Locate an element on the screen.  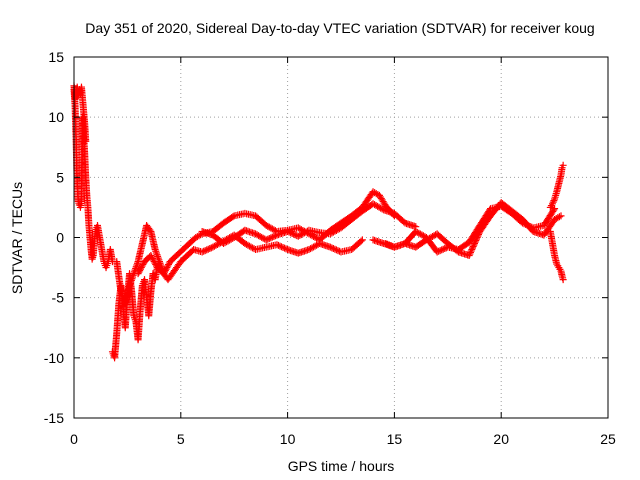
x-tick-label: 0 is located at coordinates (74, 439).